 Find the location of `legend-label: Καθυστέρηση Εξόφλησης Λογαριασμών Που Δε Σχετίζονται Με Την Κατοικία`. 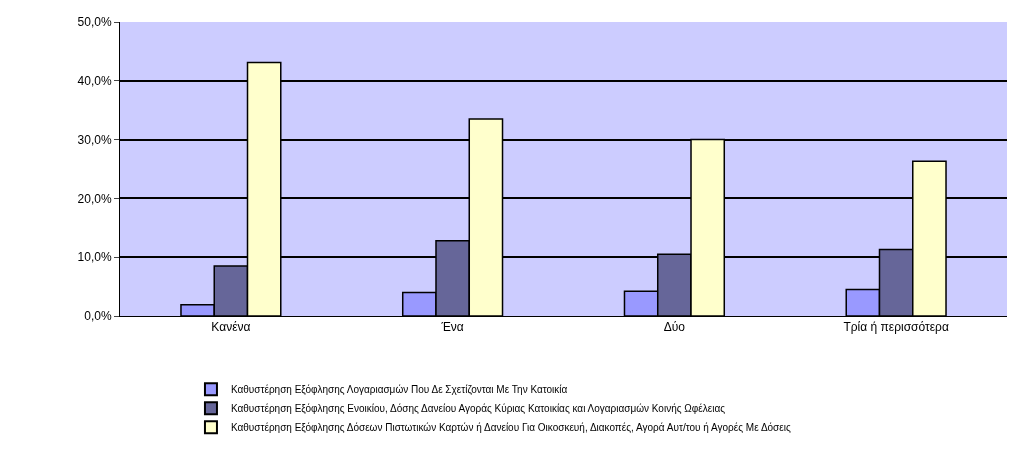

legend-label: Καθυστέρηση Εξόφλησης Λογαριασμών Που Δε Σχετίζονται Με Την Κατοικία is located at coordinates (399, 390).